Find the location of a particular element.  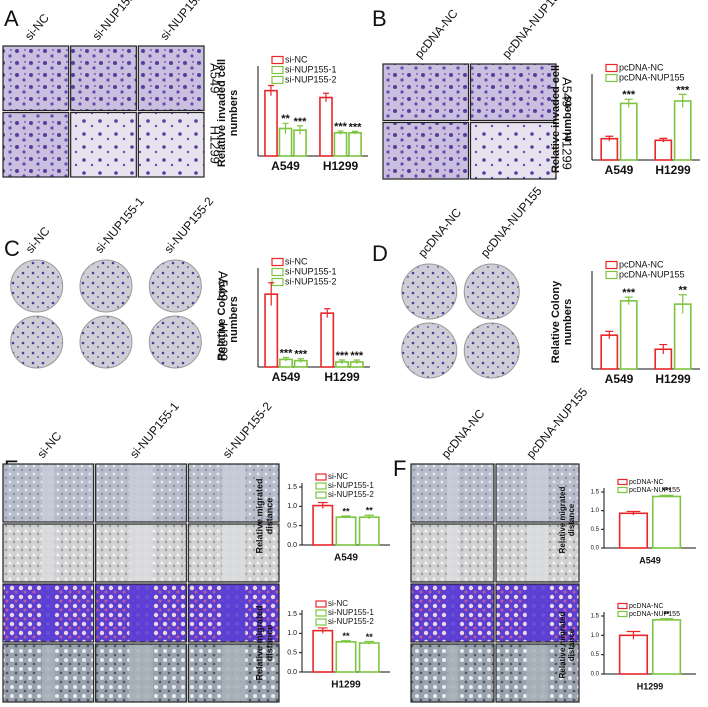

y-axis-label: Relative Colony is located at coordinates (222, 318).